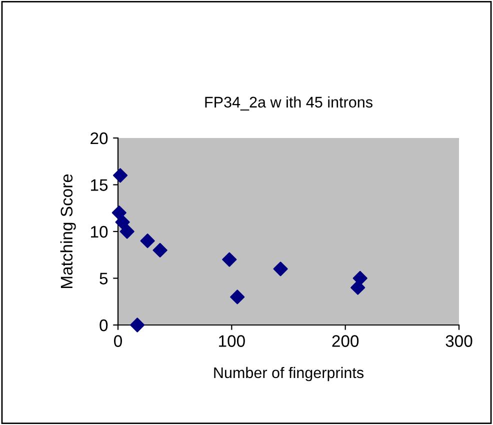 The width and height of the screenshot is (493, 425). I want to click on x-tick-label: 100, so click(232, 341).